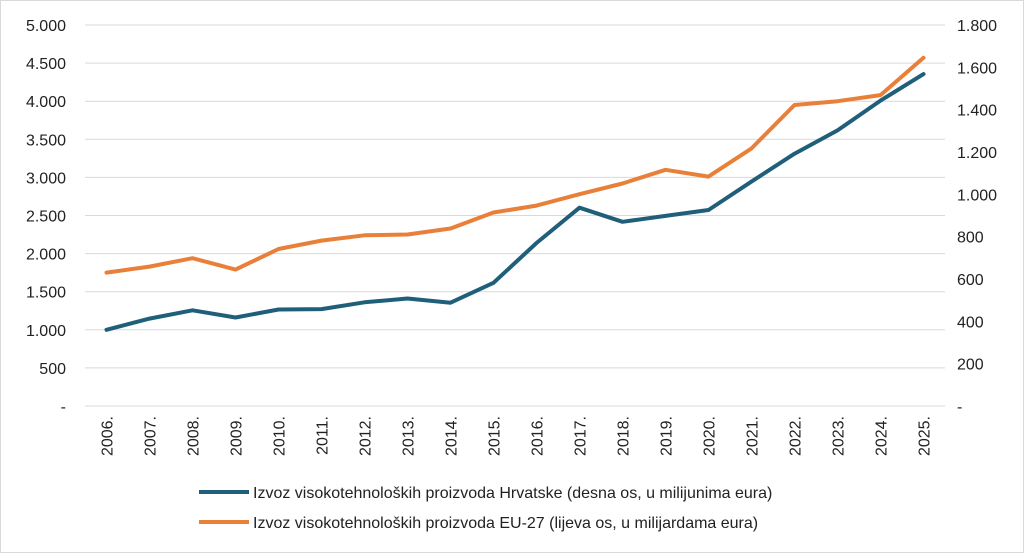  What do you see at coordinates (977, 195) in the screenshot?
I see `right-axis-tick-label: 1.000` at bounding box center [977, 195].